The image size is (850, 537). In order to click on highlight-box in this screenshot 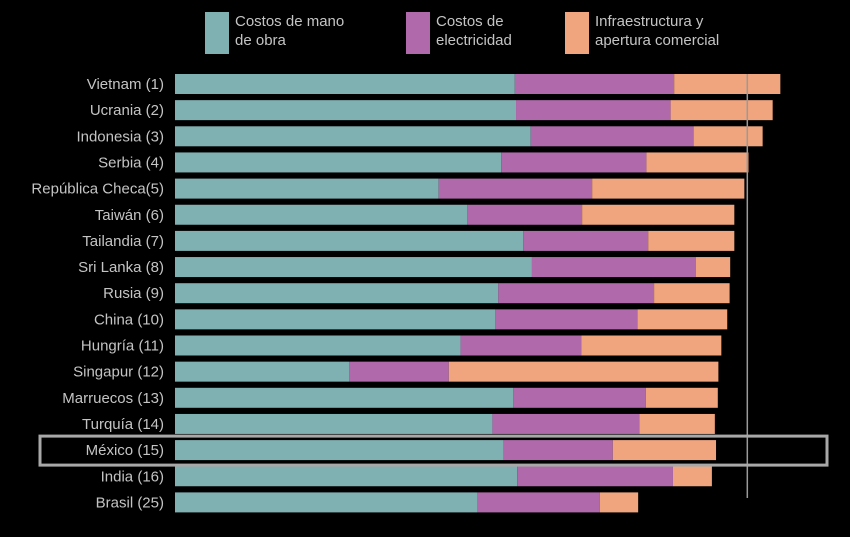, I will do `click(433, 450)`.